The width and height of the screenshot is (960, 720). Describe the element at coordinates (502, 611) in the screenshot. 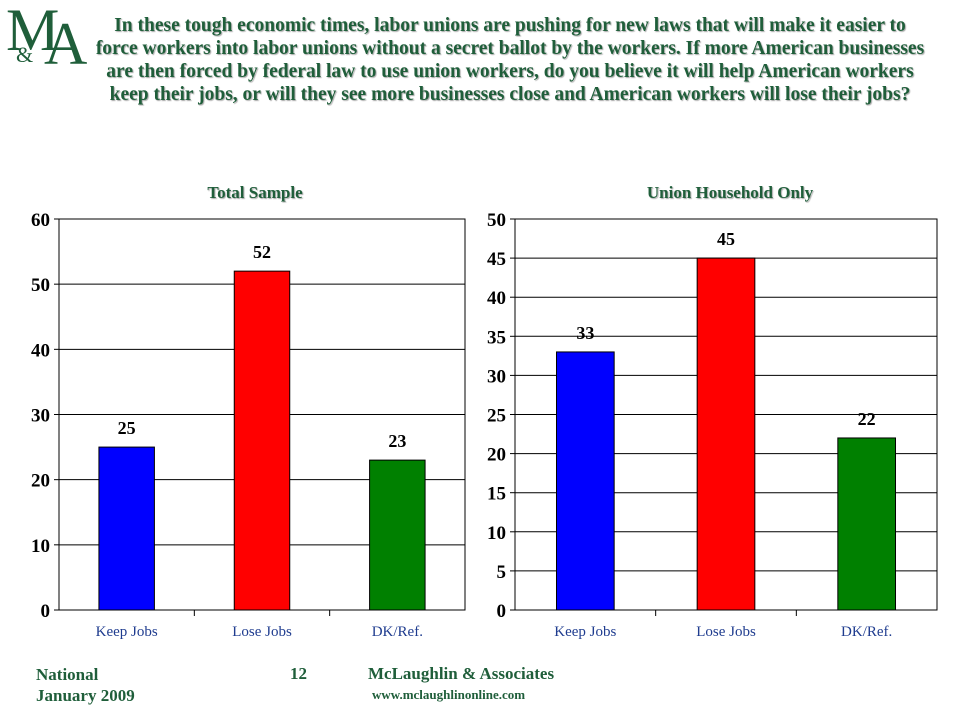

I see `union-ytick-label-0: 0` at that location.